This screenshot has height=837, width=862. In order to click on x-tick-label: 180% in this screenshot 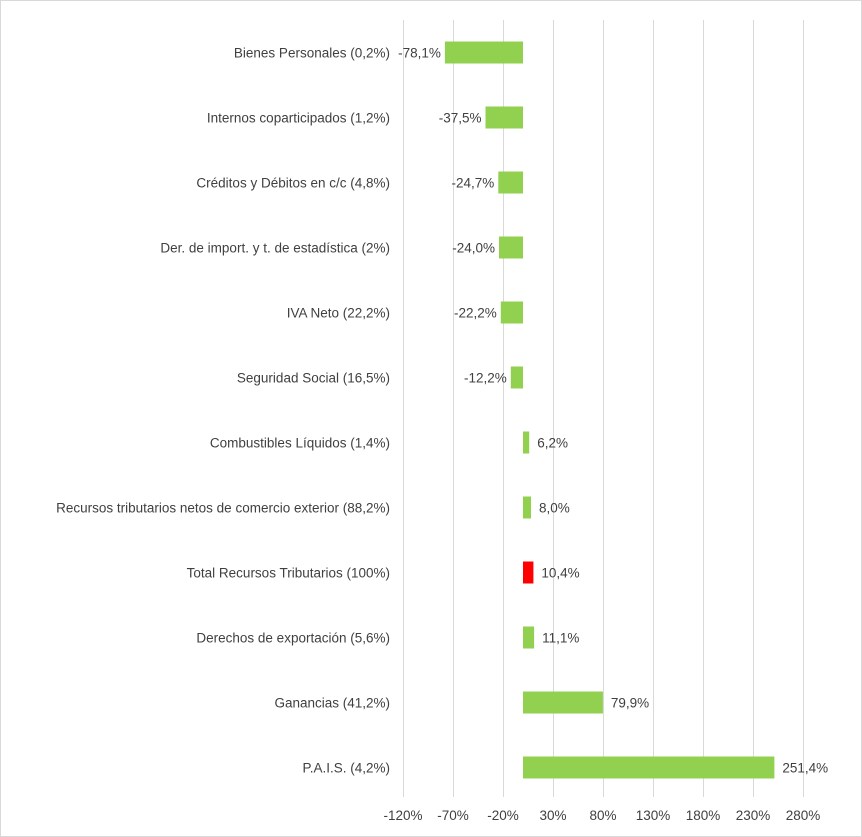, I will do `click(703, 815)`.